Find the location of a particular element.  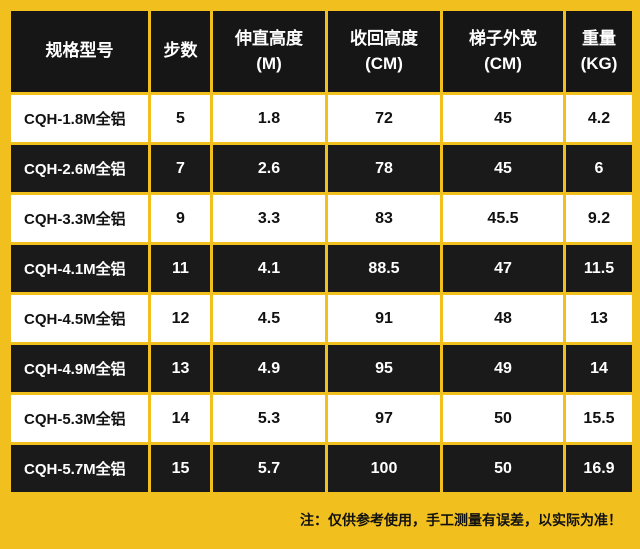

model-cell: CQH-4.1M全铝 is located at coordinates (79, 268).